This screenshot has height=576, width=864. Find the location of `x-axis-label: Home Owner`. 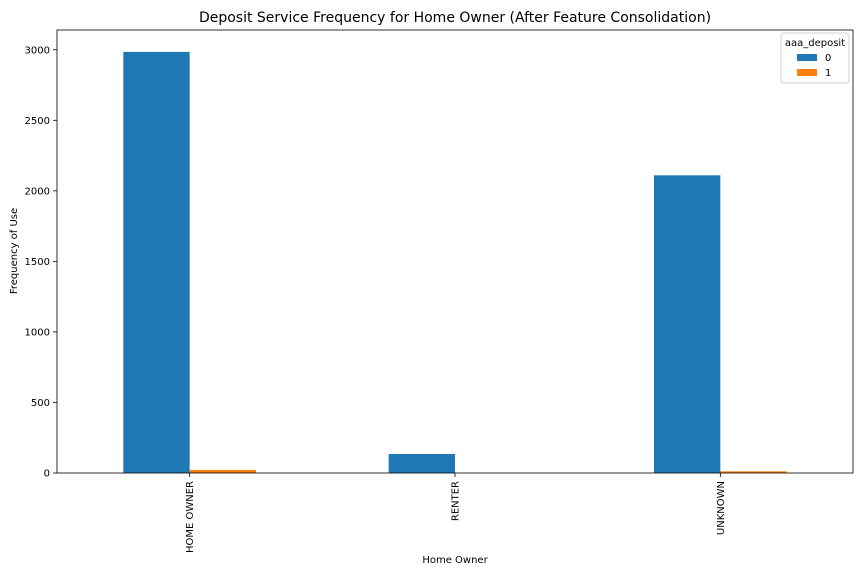

x-axis-label: Home Owner is located at coordinates (455, 560).